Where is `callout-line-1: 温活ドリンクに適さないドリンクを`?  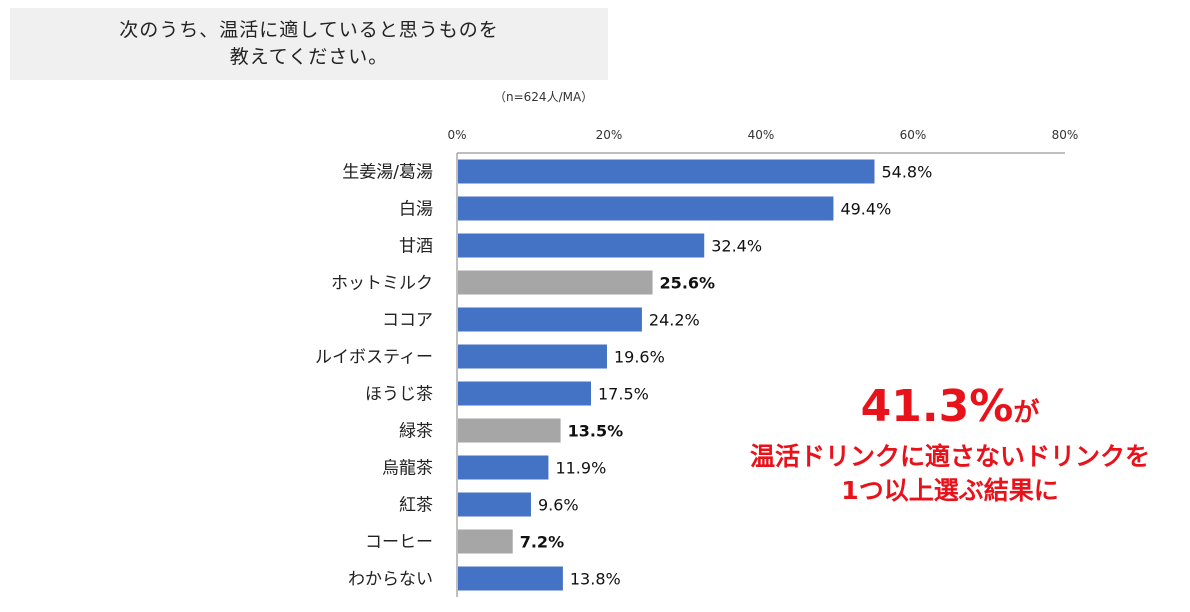 callout-line-1: 温活ドリンクに適さないドリンクを is located at coordinates (949, 456).